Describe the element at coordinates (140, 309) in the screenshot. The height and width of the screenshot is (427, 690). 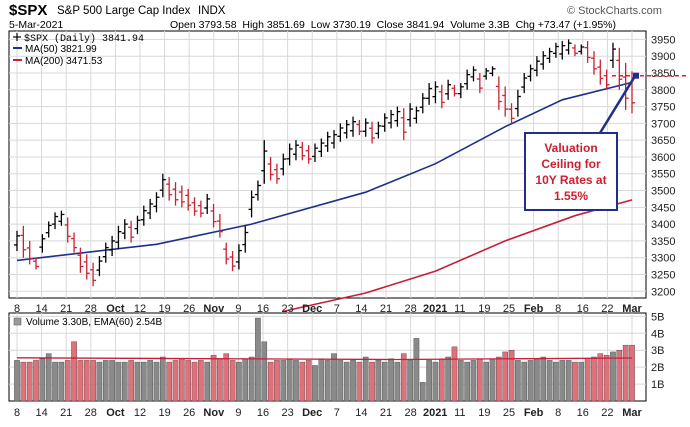
I see `x-tick-label: 12` at that location.